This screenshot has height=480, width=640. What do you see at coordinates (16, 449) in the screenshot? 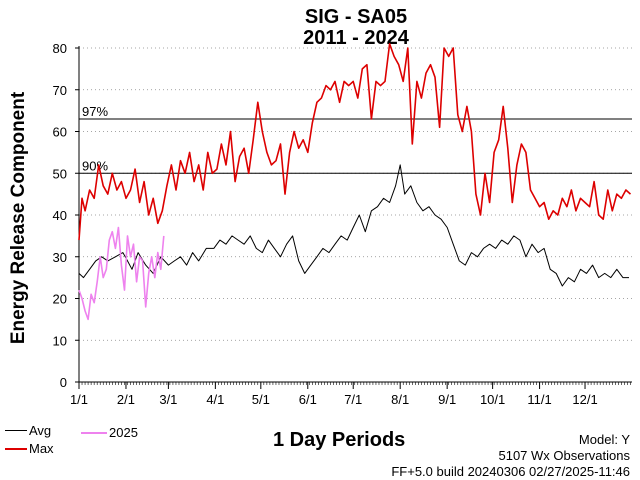
I see `legend-swatch-max` at bounding box center [16, 449].